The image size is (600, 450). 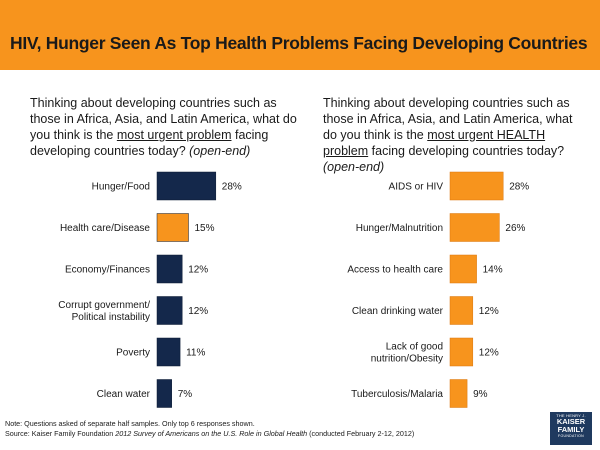 What do you see at coordinates (124, 394) in the screenshot?
I see `category-label-0-5: Clean water` at bounding box center [124, 394].